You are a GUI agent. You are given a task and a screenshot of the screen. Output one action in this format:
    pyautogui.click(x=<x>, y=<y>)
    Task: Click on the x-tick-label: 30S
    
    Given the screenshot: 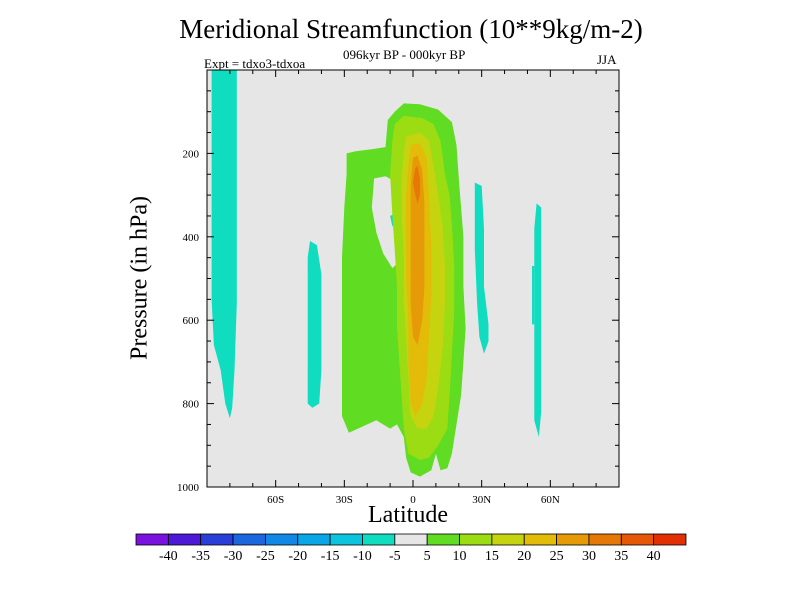 What is the action you would take?
    pyautogui.click(x=344, y=500)
    